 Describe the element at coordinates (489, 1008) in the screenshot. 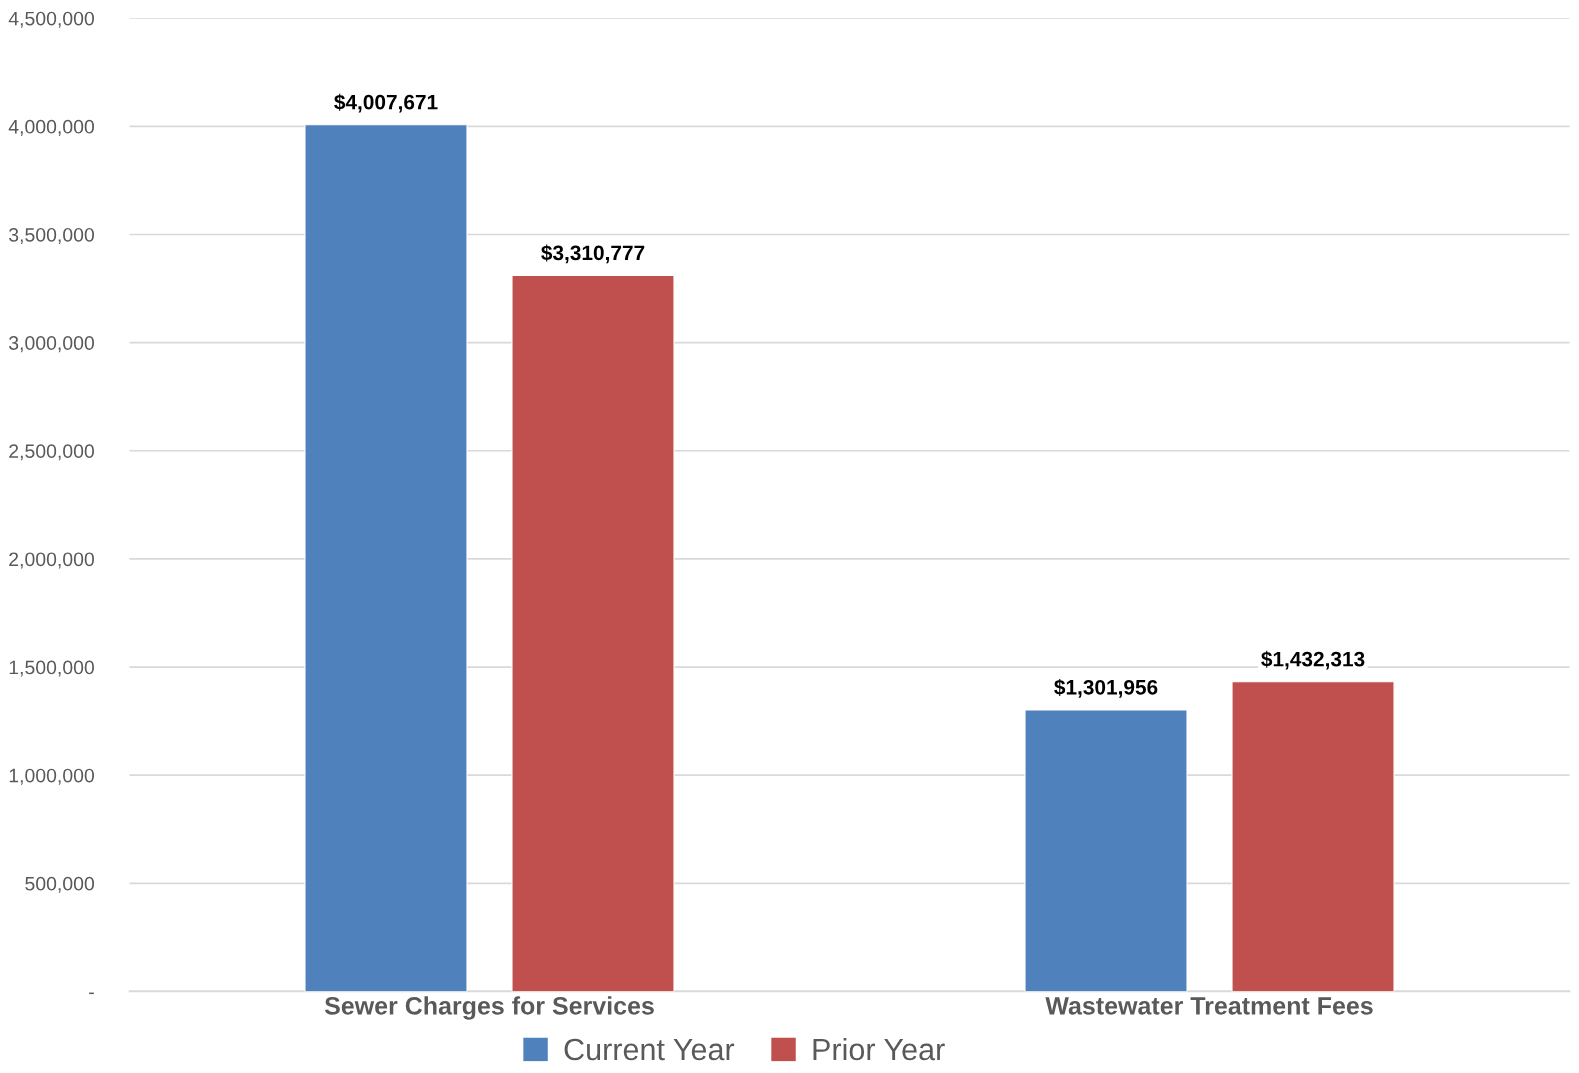

I see `x-tick-label: Sewer Charges for Services` at that location.